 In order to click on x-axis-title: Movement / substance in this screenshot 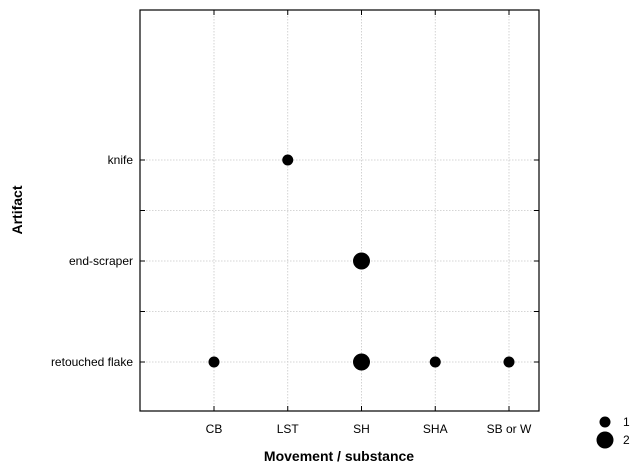, I will do `click(339, 456)`.